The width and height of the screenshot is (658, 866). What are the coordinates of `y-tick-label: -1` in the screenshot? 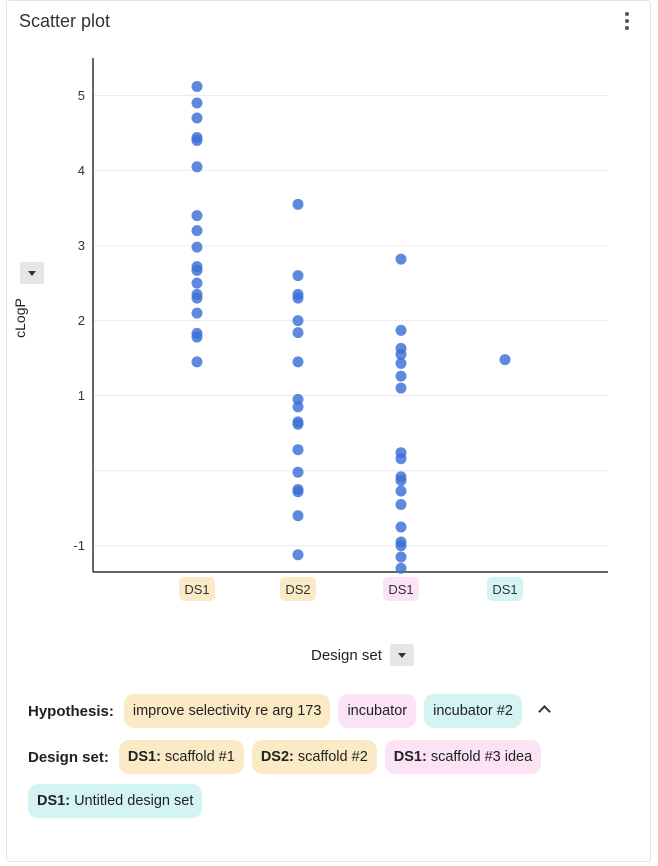 It's located at (79, 545).